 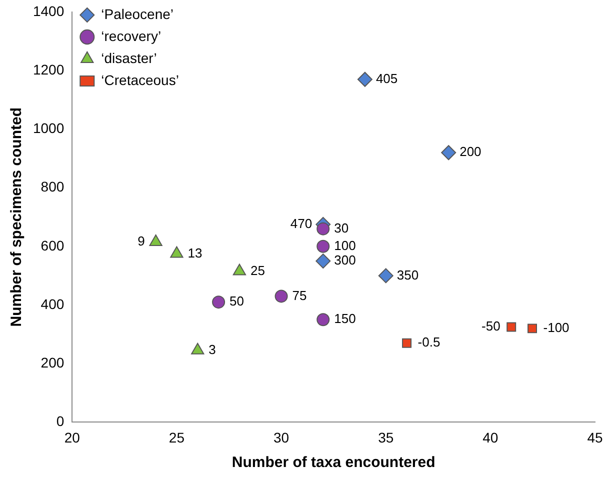 What do you see at coordinates (341, 228) in the screenshot?
I see `annotation: 30` at bounding box center [341, 228].